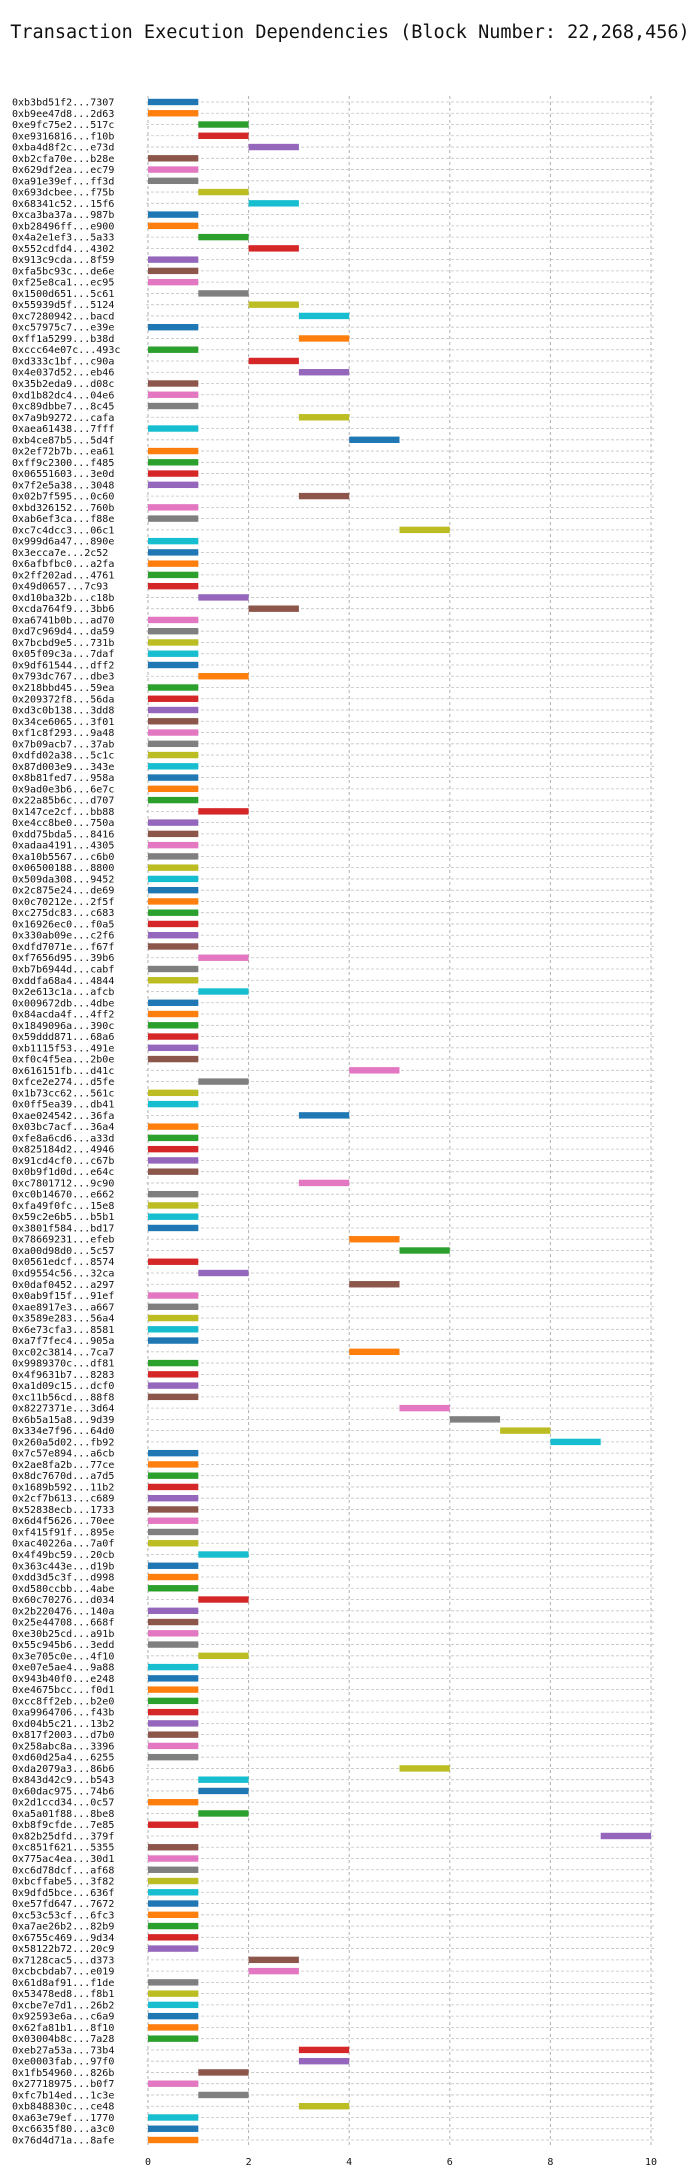 This screenshot has height=2184, width=700. I want to click on y-tick-label: 0xdfd02a38...5c1c, so click(63, 756).